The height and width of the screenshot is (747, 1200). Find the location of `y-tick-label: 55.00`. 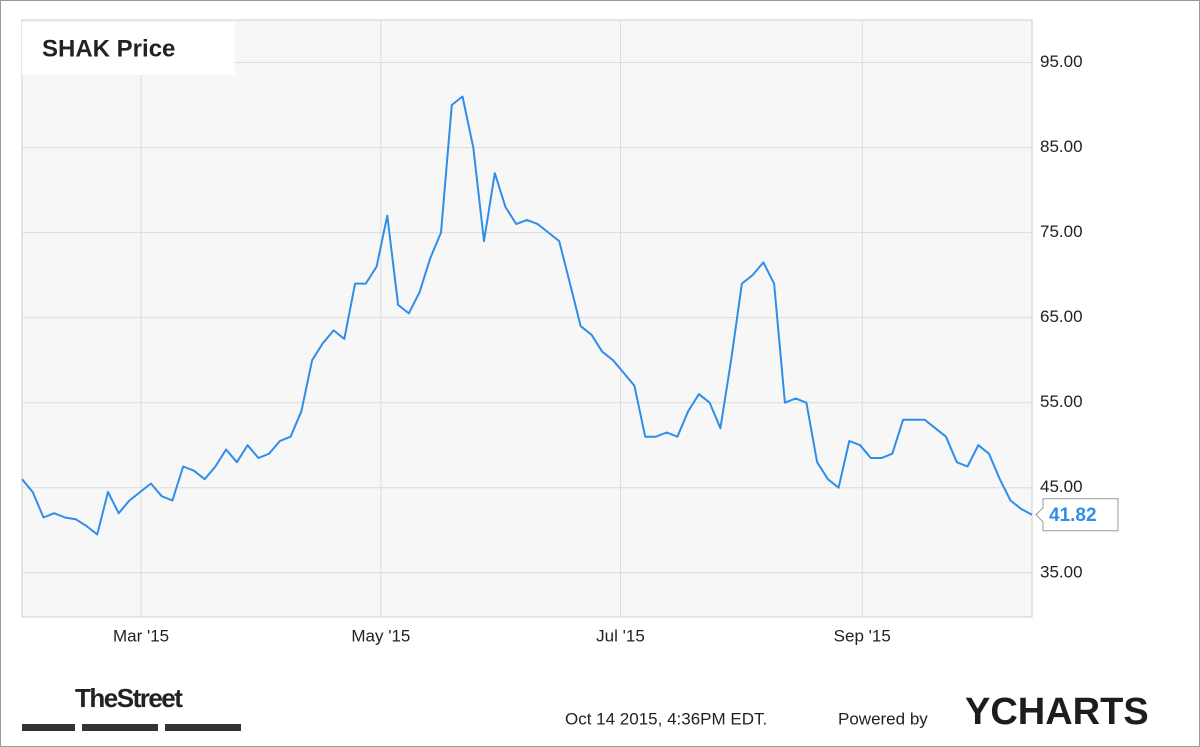

y-tick-label: 55.00 is located at coordinates (1061, 401).